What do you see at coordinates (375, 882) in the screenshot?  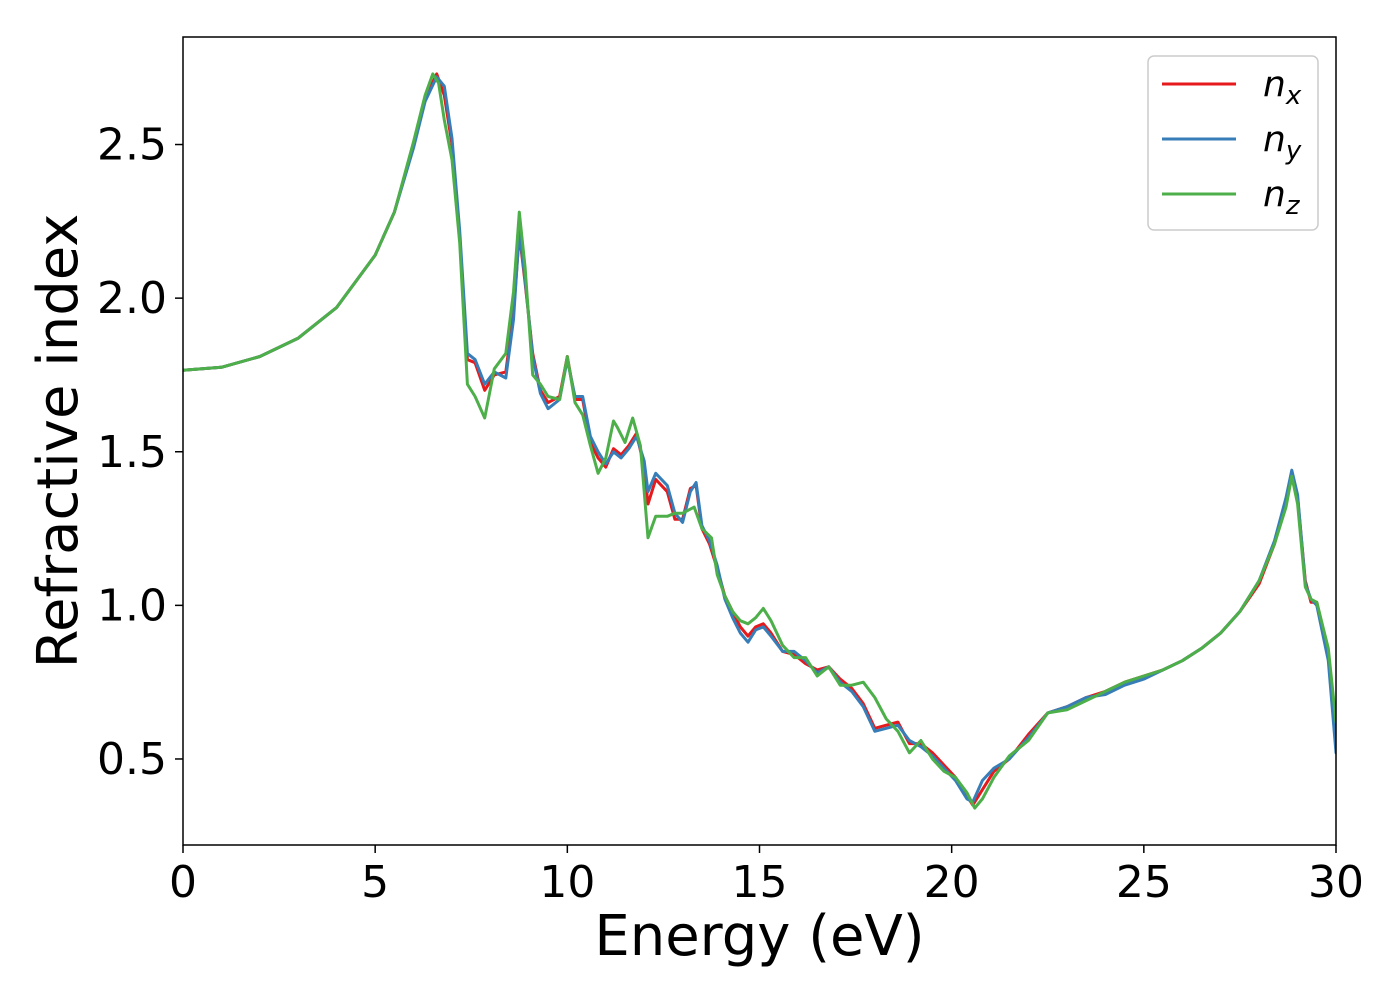 I see `x-tick-label: 5` at bounding box center [375, 882].